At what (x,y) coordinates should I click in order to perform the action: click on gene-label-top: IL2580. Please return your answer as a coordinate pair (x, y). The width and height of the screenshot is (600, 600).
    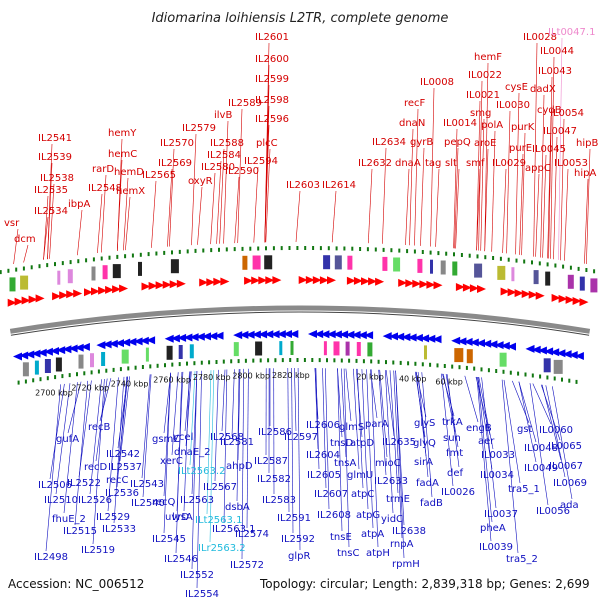
    Looking at the image, I should click on (218, 167).